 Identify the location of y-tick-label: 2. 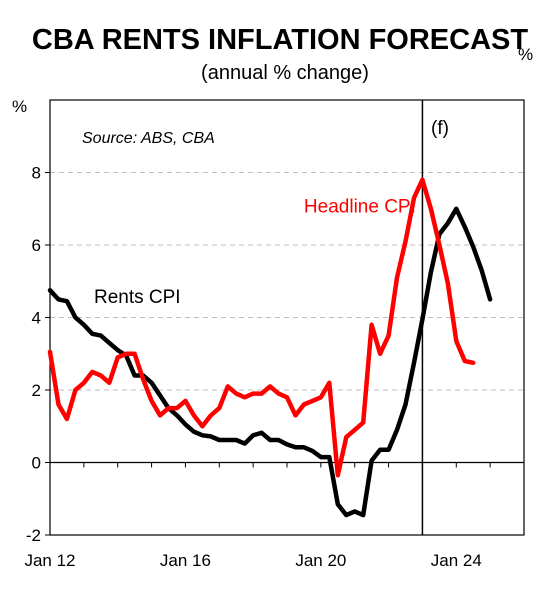
(36, 390).